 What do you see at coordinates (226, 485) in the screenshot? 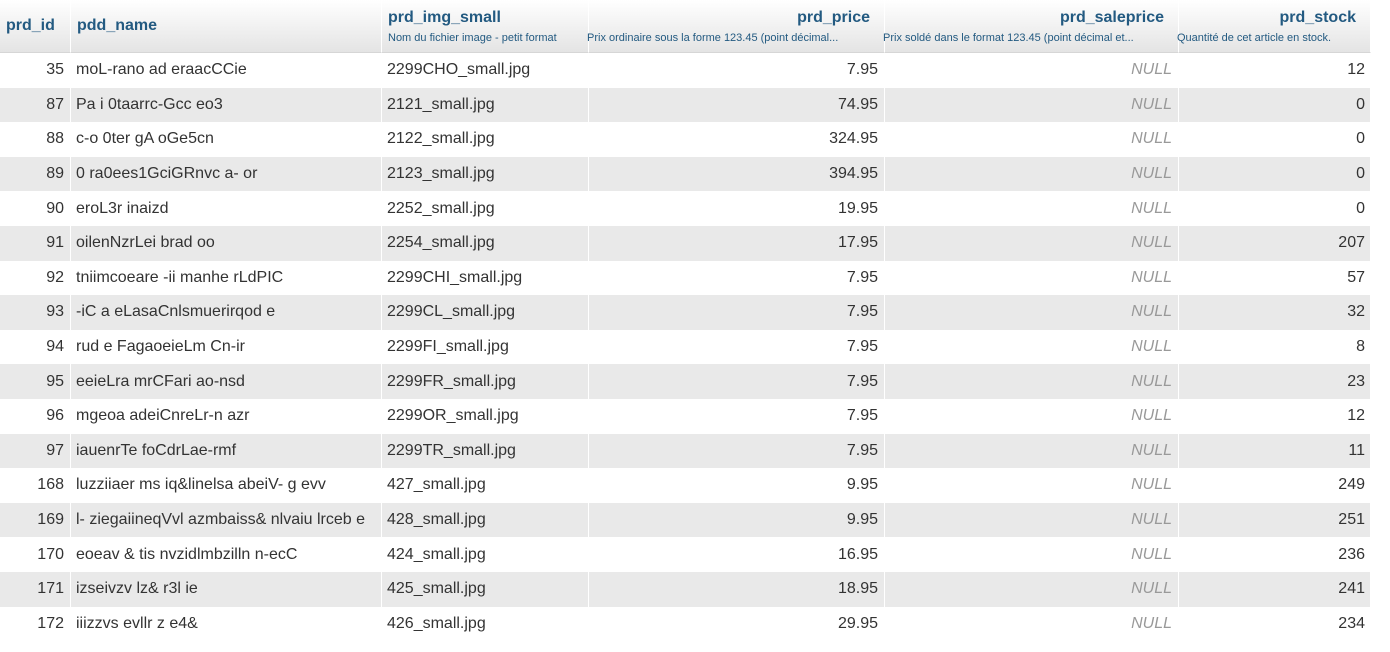
I see `cell-pdd-name: luzziiaer ms iq&linelsa abeiV- g evv` at bounding box center [226, 485].